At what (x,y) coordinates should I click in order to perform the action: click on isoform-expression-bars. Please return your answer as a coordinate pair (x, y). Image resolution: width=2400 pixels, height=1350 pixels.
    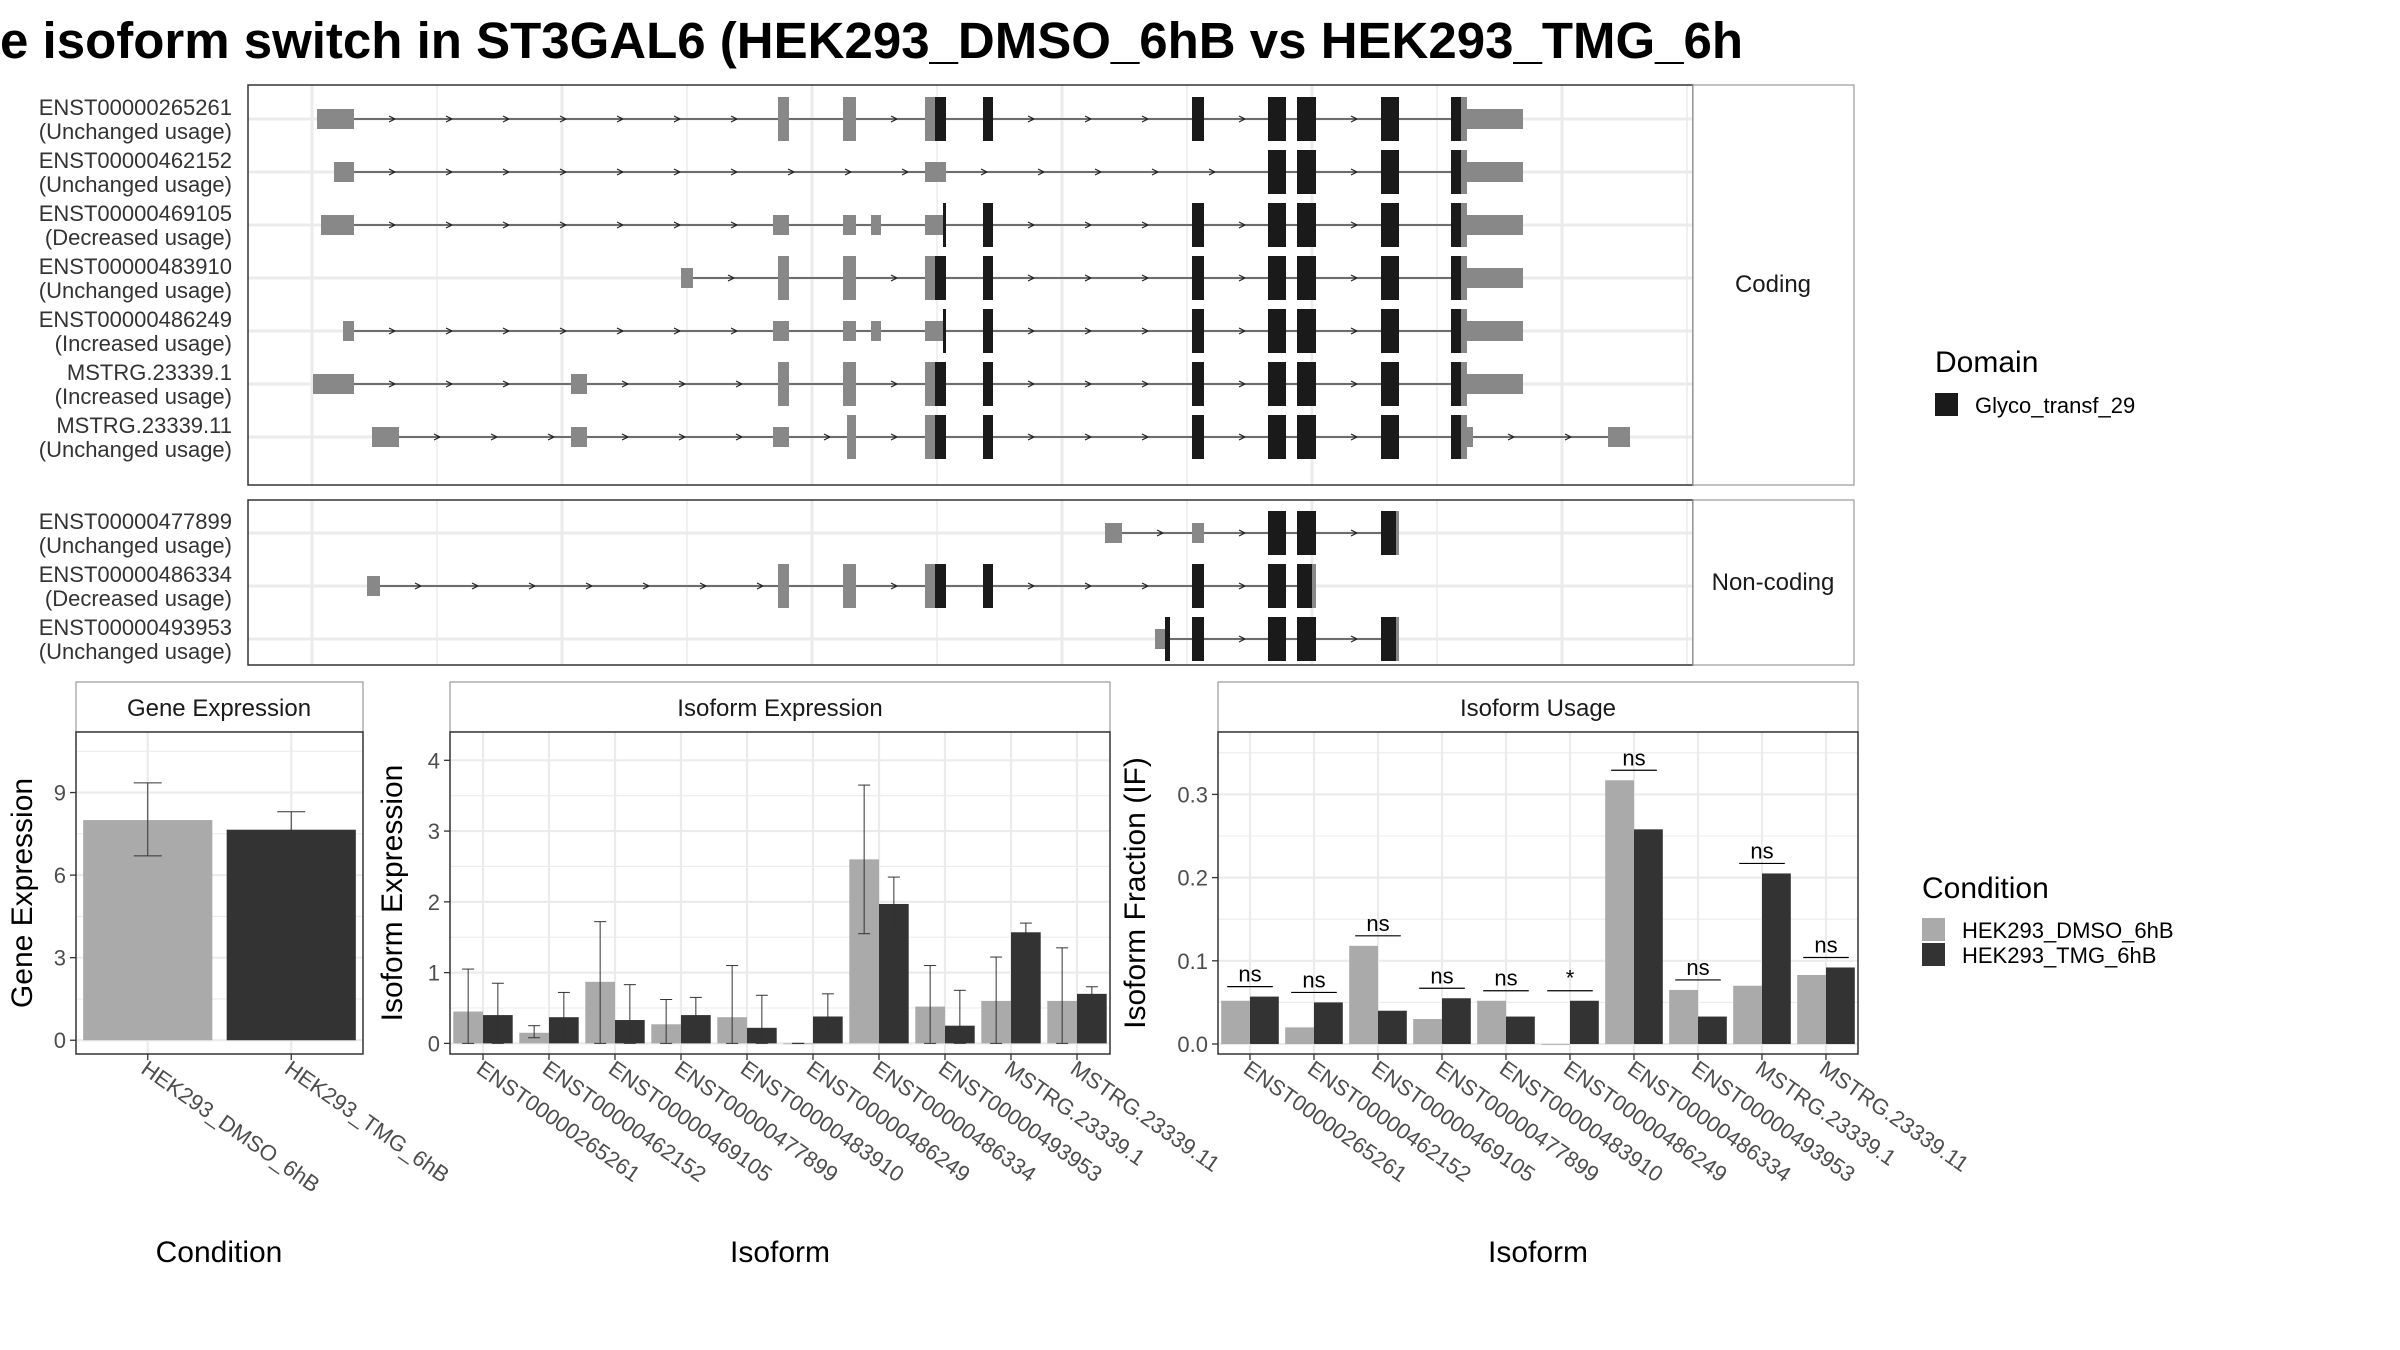
    Looking at the image, I should click on (780, 914).